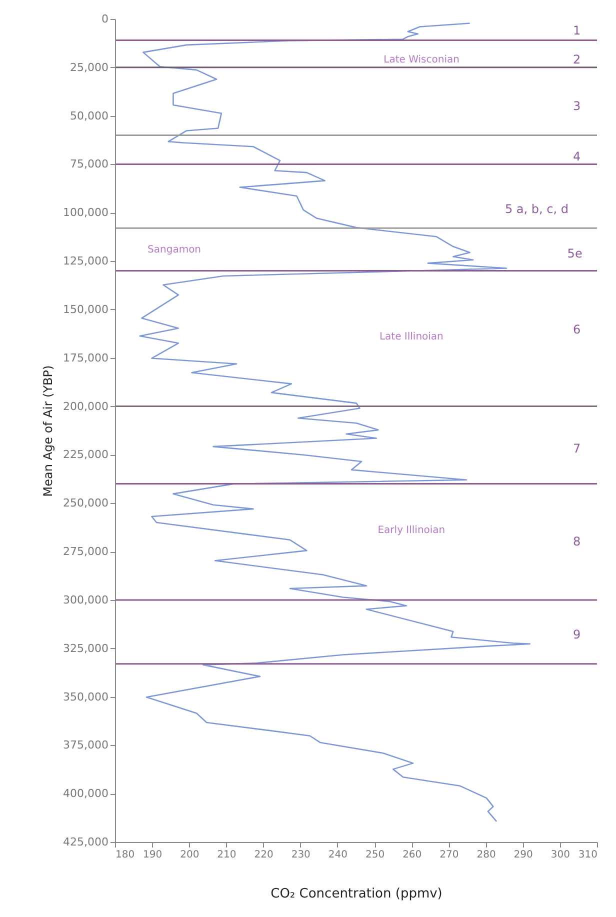 The image size is (616, 917). I want to click on x-tick-label: 230, so click(300, 855).